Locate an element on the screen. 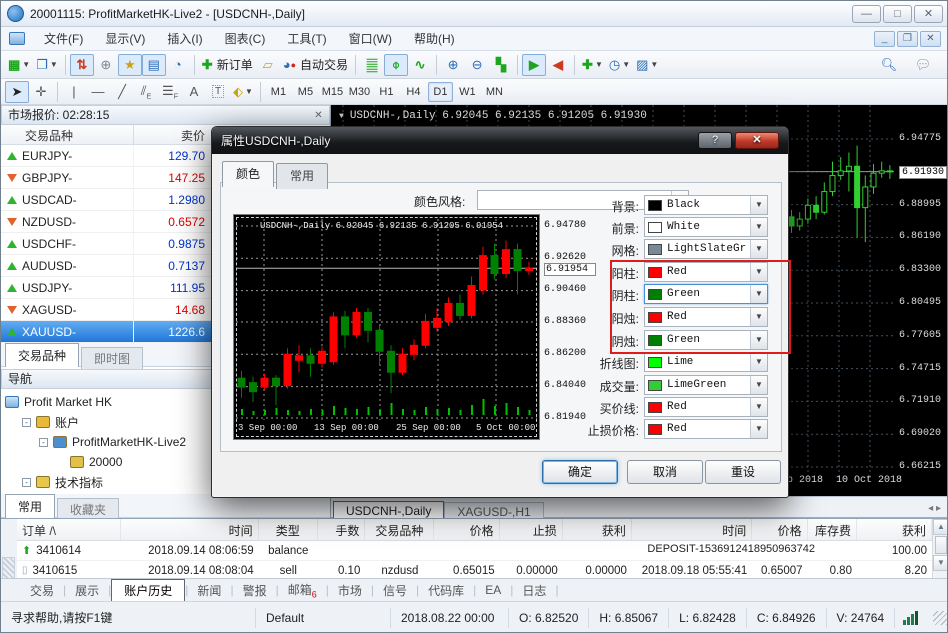  terminal-column-1: 时间 is located at coordinates (190, 529).